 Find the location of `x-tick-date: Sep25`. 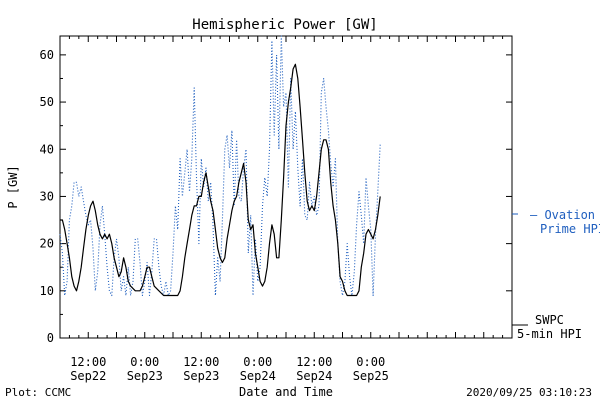

x-tick-date: Sep25 is located at coordinates (371, 376).